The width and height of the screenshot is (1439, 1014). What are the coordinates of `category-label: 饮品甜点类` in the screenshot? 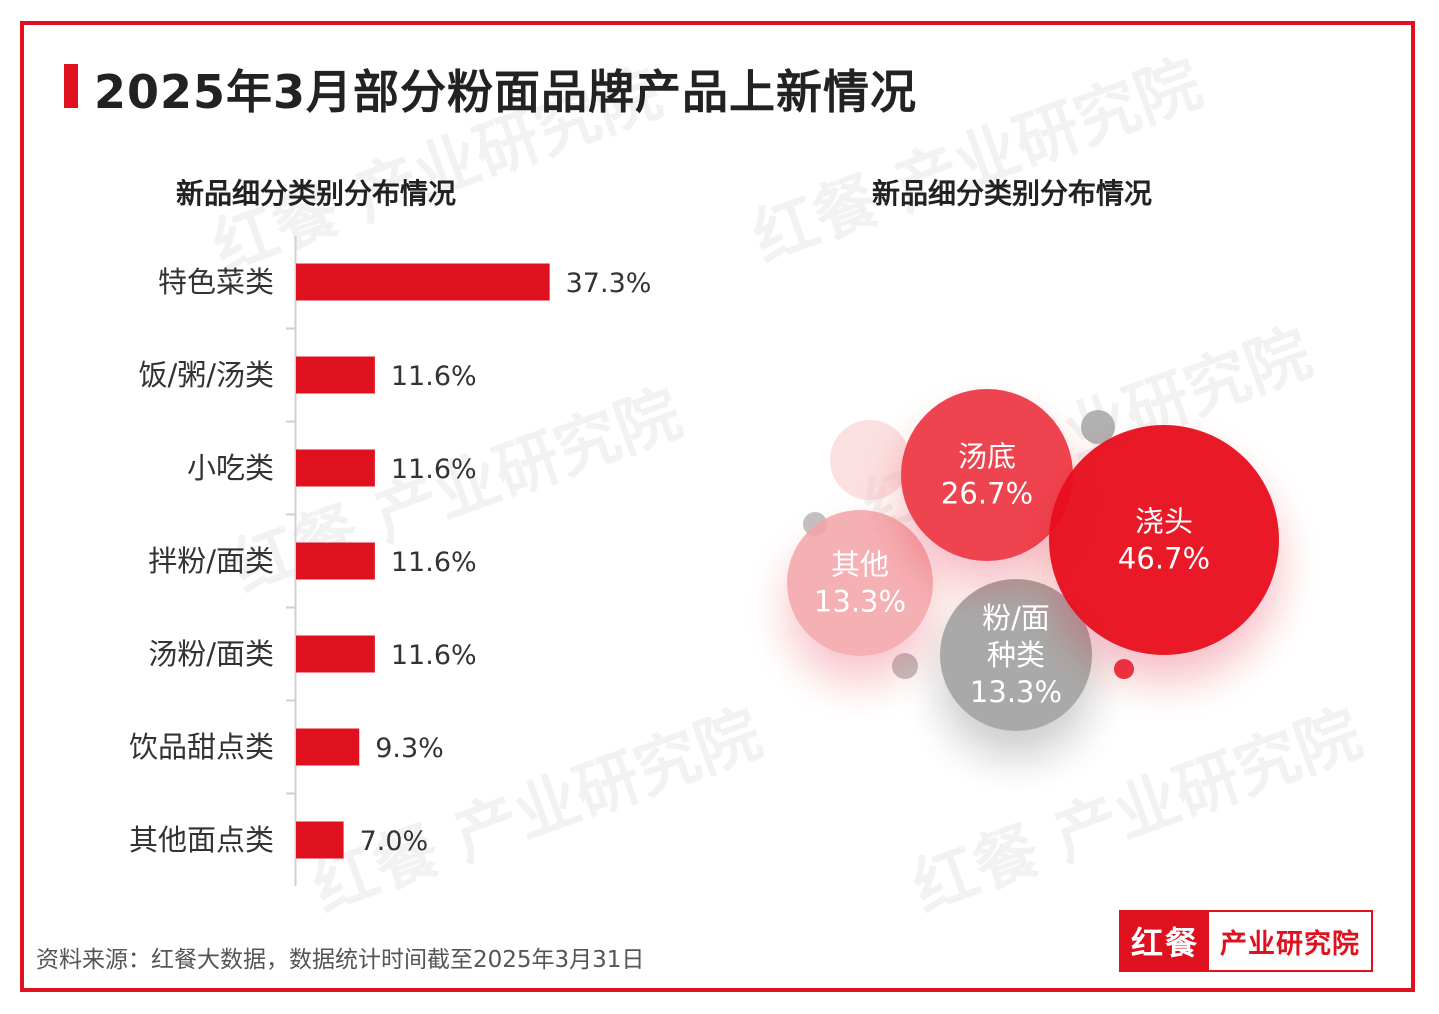 It's located at (201, 747).